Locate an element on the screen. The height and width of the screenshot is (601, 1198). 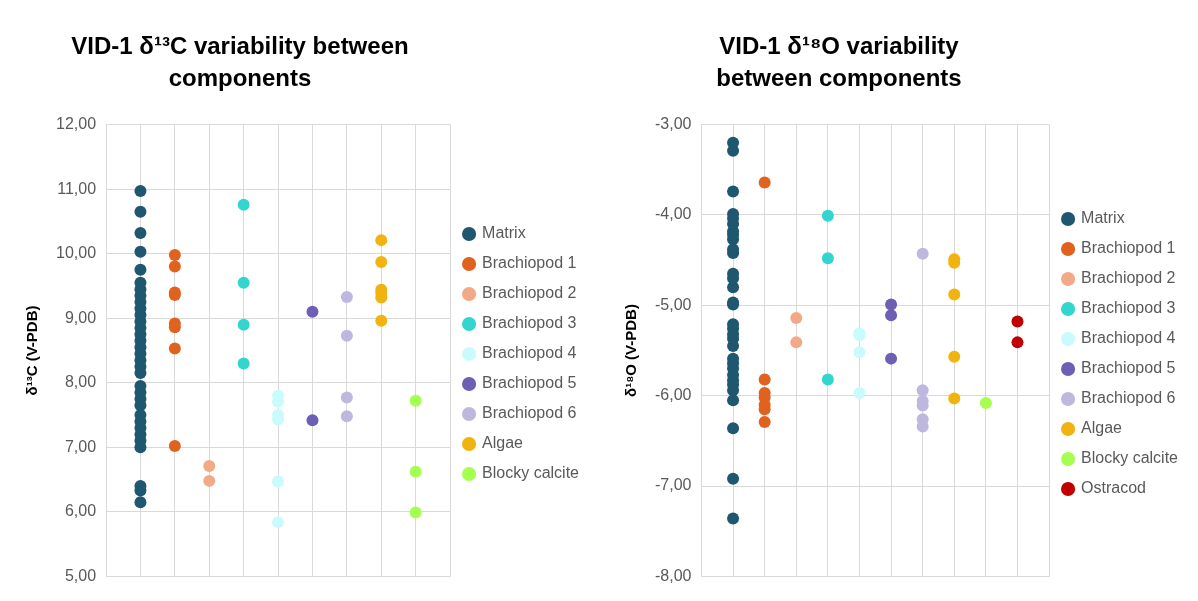
y-tick-label: 6,00 is located at coordinates (80, 511).